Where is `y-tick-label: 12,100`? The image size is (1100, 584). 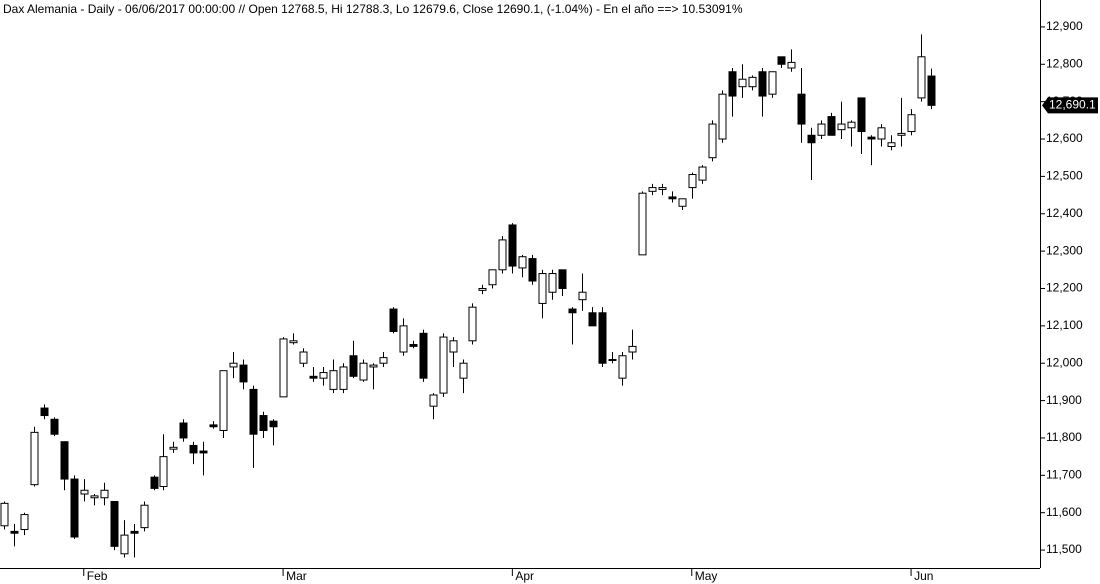 y-tick-label: 12,100 is located at coordinates (1064, 325).